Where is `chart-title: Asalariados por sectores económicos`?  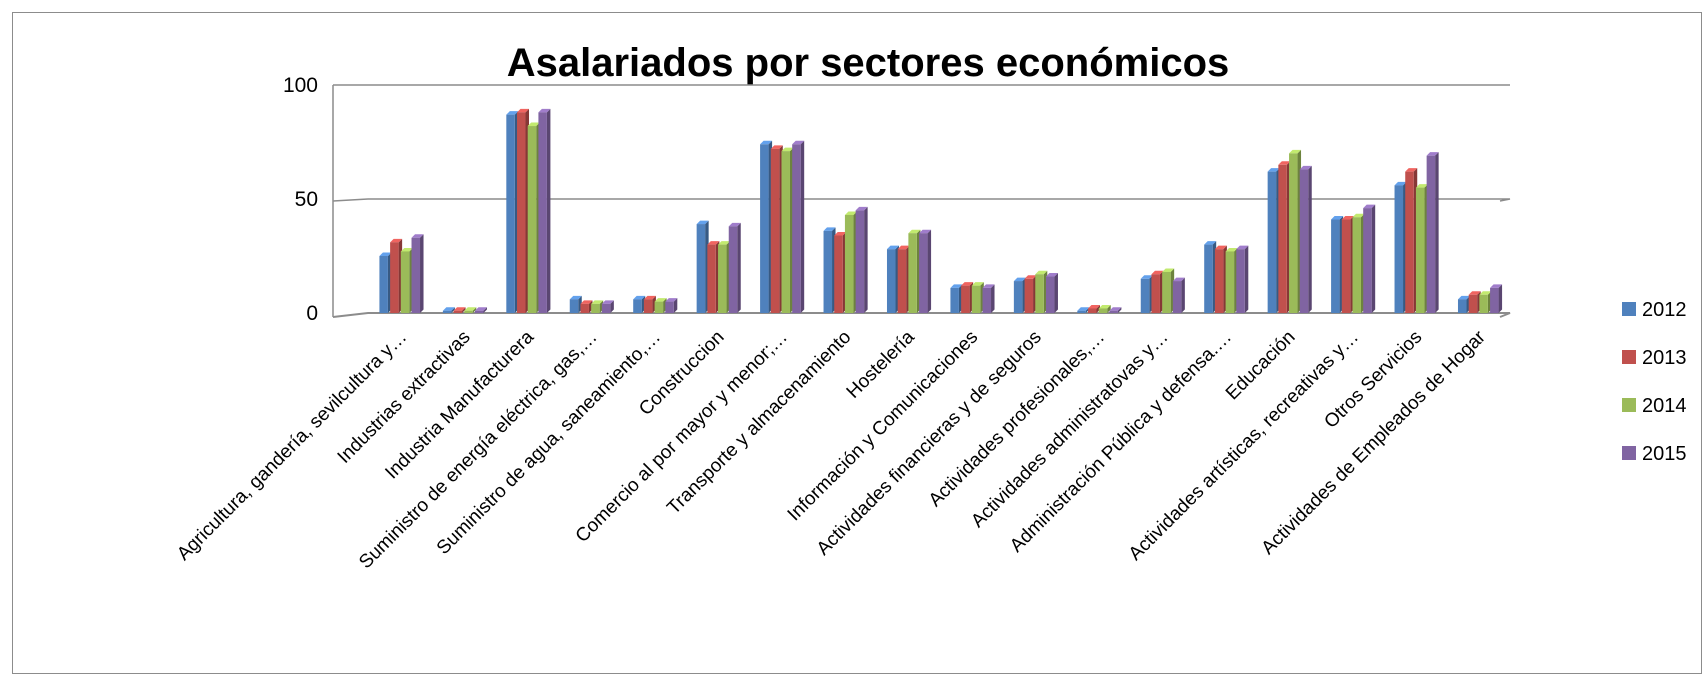
chart-title: Asalariados por sectores económicos is located at coordinates (868, 63).